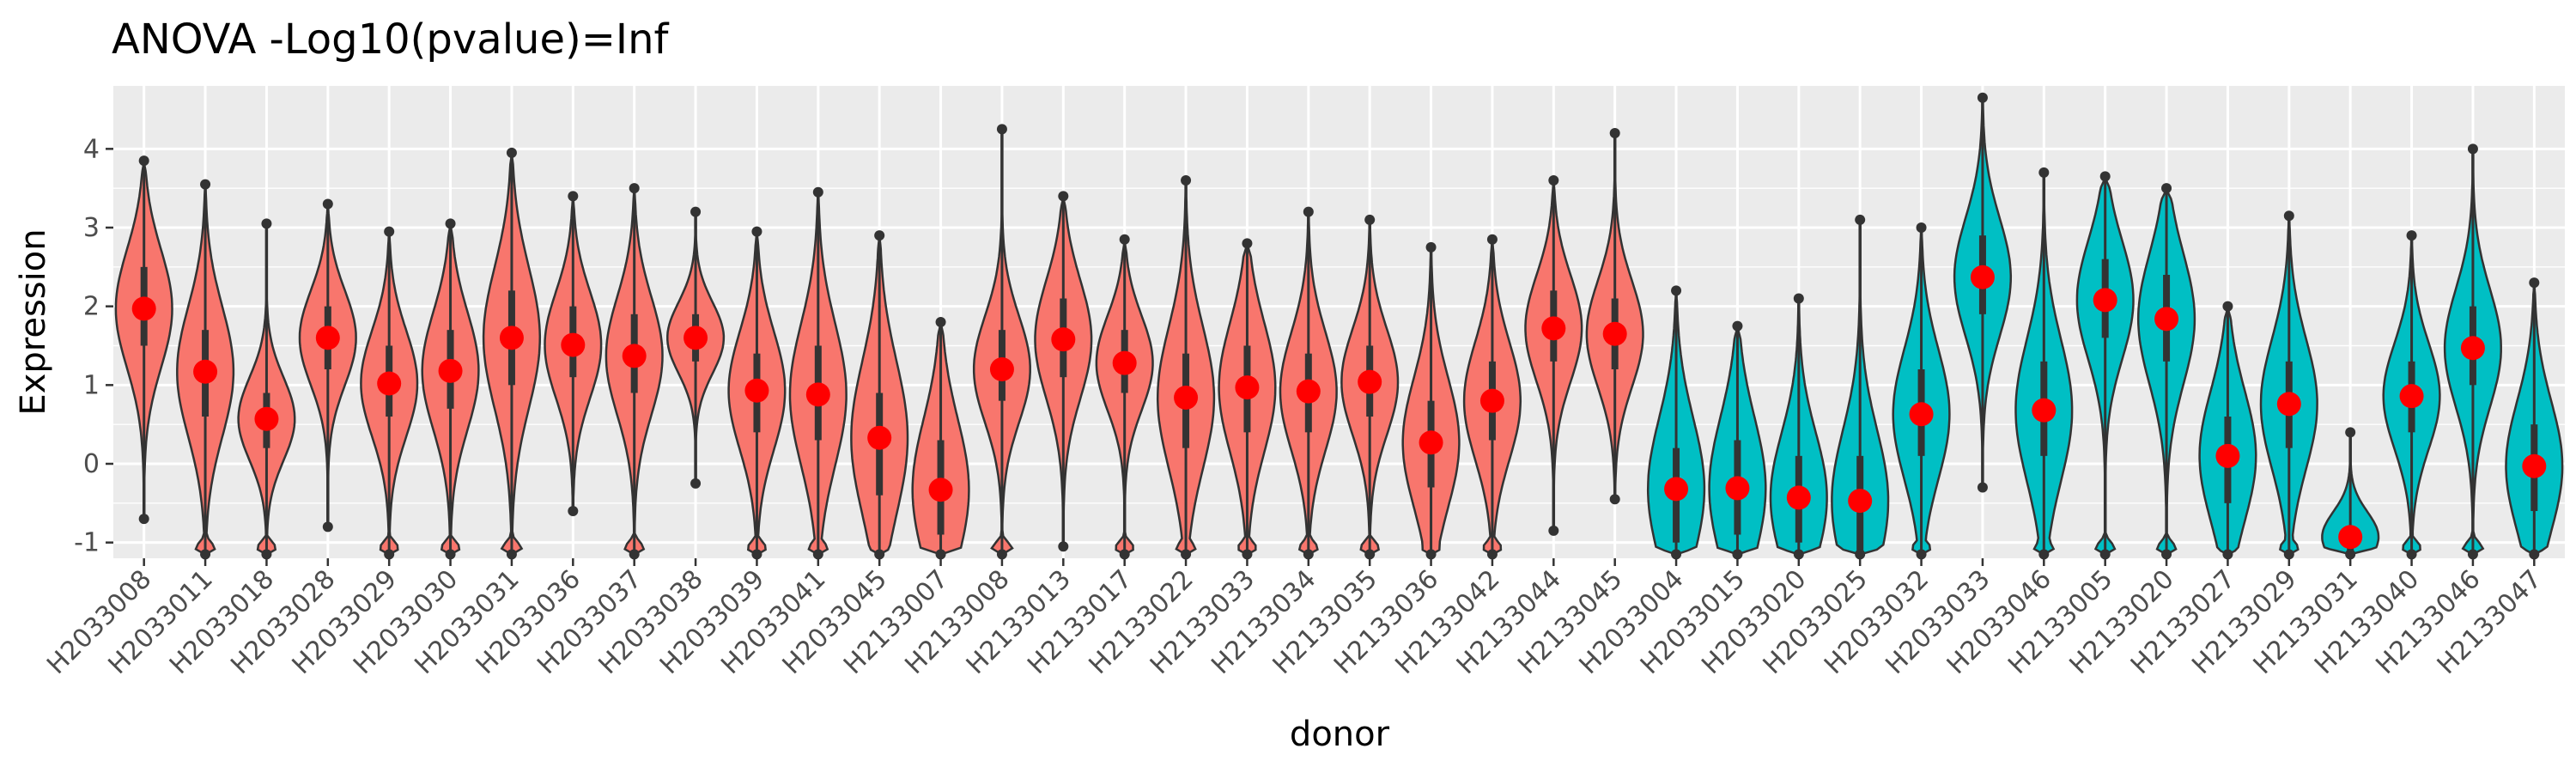 This screenshot has width=2576, height=773. What do you see at coordinates (91, 464) in the screenshot?
I see `y-tick-label: 0` at bounding box center [91, 464].